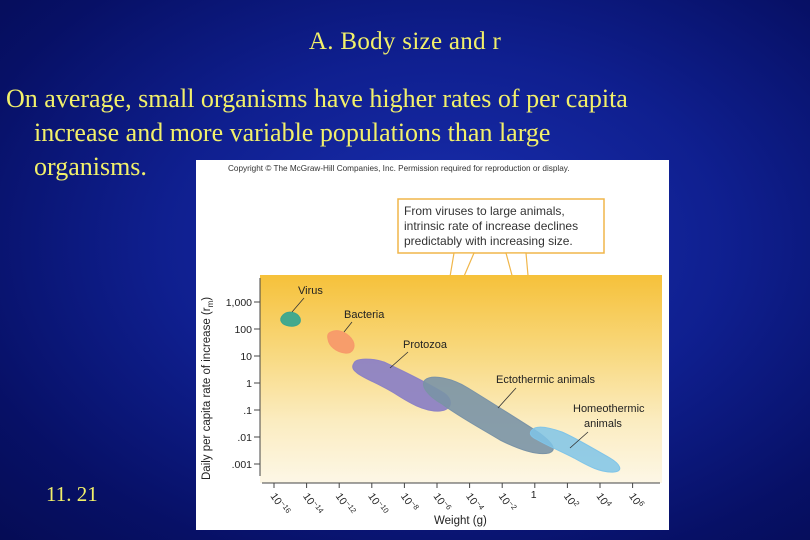 Image resolution: width=810 pixels, height=540 pixels. I want to click on y-tick-label: .01, so click(244, 438).